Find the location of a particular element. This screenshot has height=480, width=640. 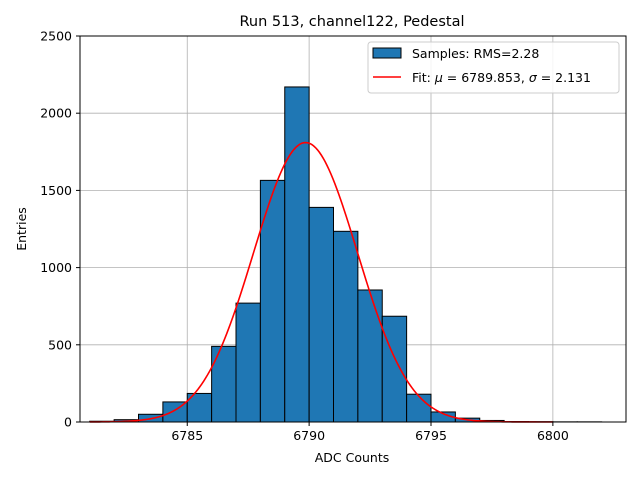

y-tick-label: 1500 is located at coordinates (56, 190).